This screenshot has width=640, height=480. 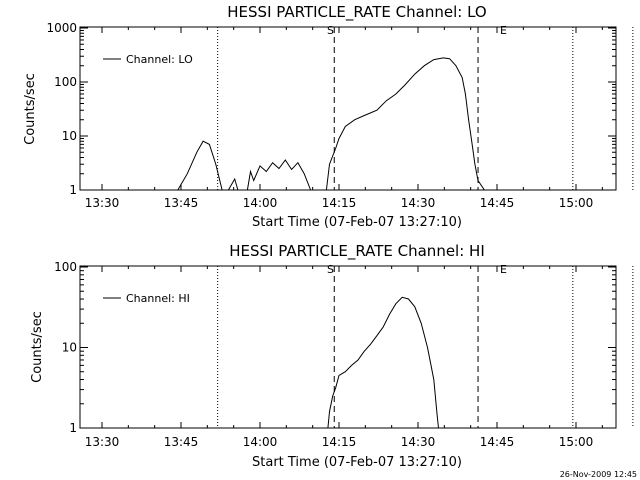 I want to click on chart-title: HESSI PARTICLE_RATE Channel: LO, so click(x=356, y=12).